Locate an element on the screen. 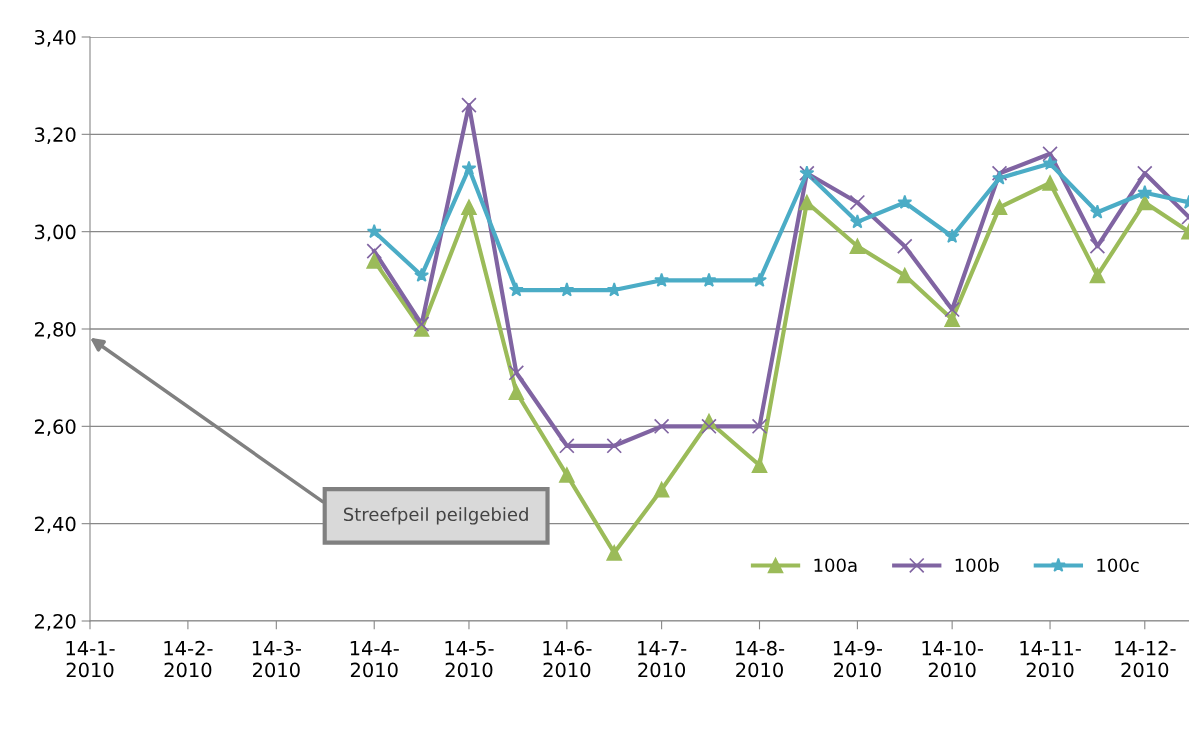 This screenshot has width=1189, height=729. y-tick-label: 3,40 is located at coordinates (55, 38).